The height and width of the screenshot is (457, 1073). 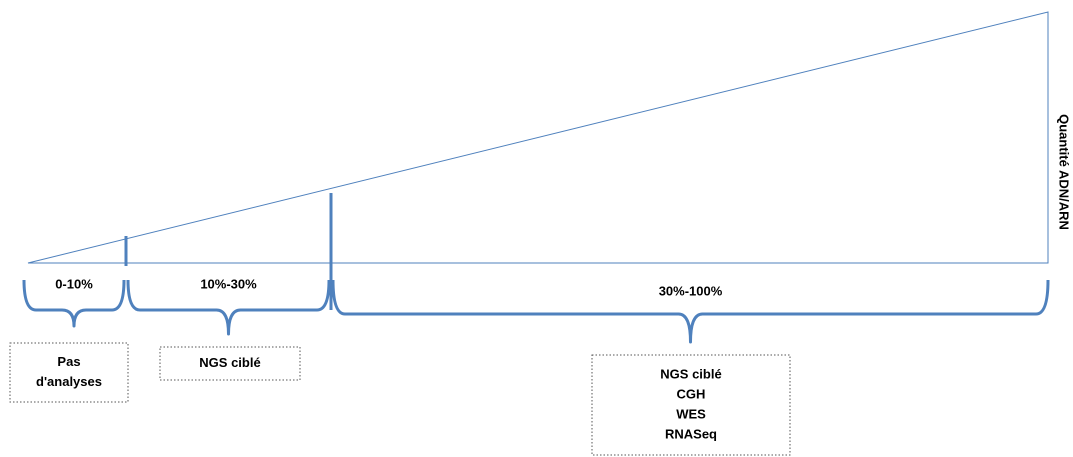 What do you see at coordinates (691, 413) in the screenshot?
I see `method-label: WES` at bounding box center [691, 413].